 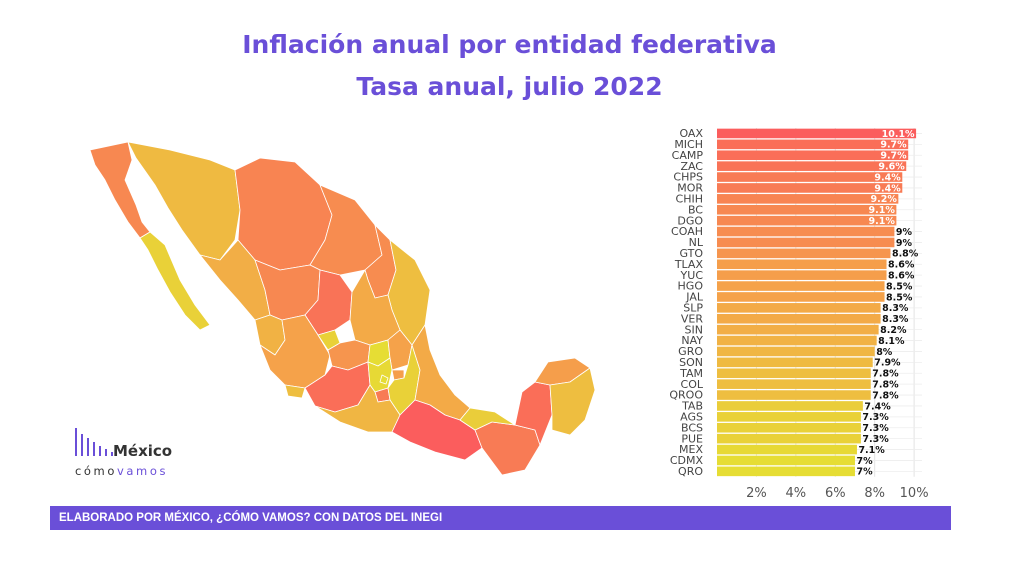 I want to click on mexico-como-vamos-logo: México cómovamos, so click(x=135, y=453).